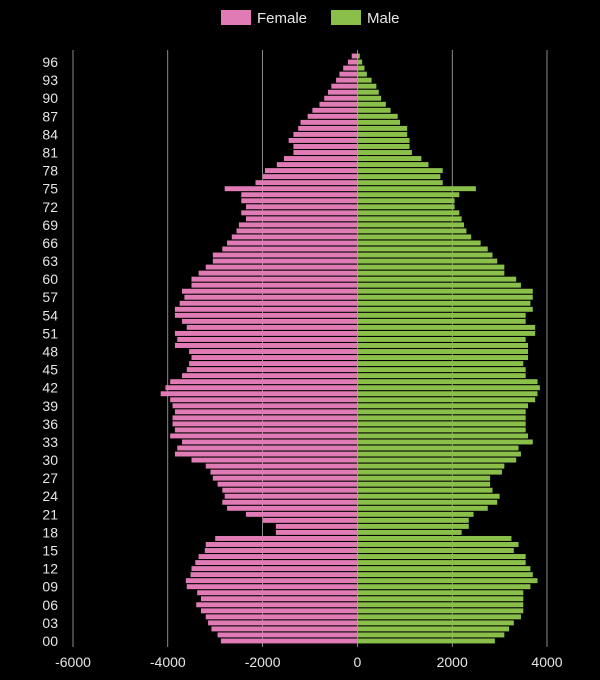  What do you see at coordinates (264, 18) in the screenshot?
I see `legend-item-female: Female` at bounding box center [264, 18].